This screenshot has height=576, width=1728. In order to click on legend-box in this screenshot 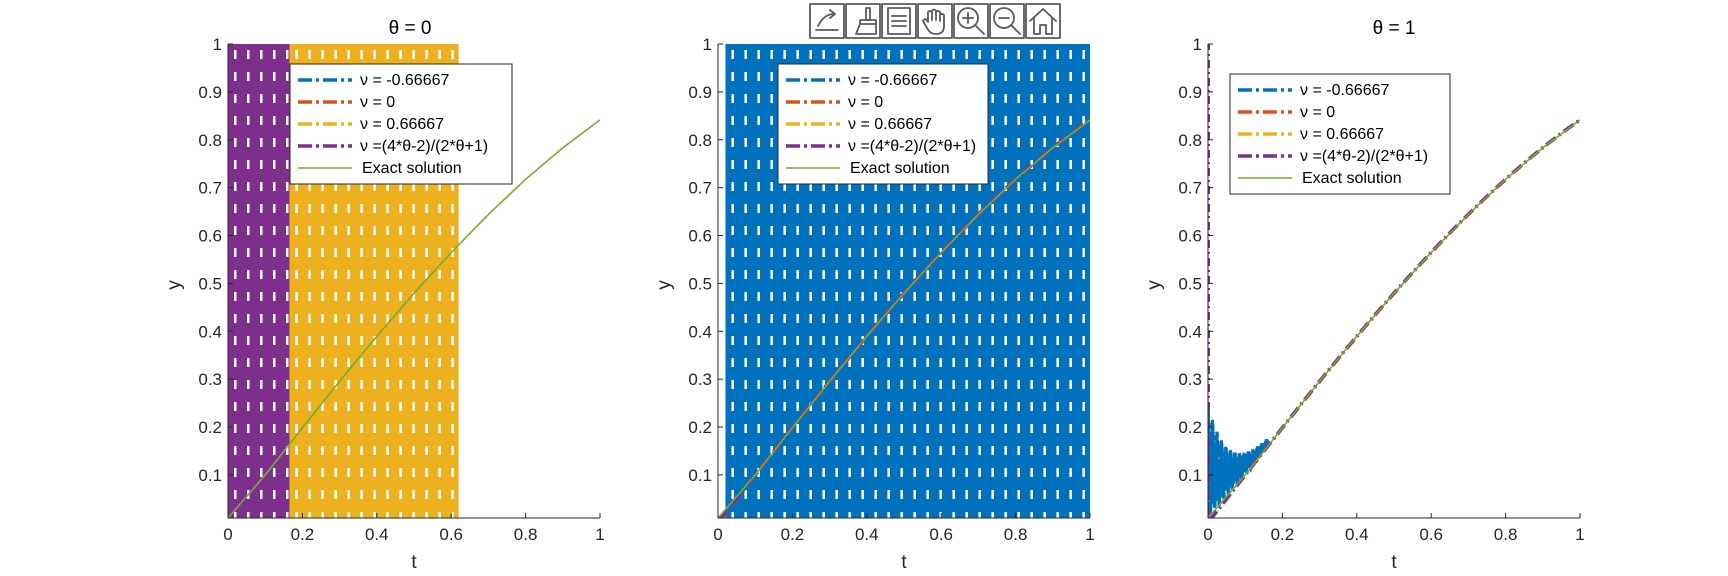, I will do `click(401, 124)`.